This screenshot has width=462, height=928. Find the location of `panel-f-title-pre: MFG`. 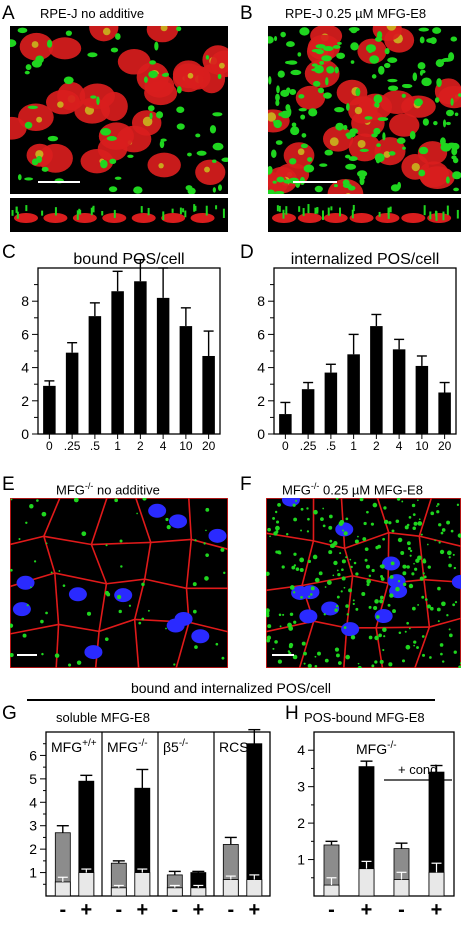

panel-f-title-pre: MFG is located at coordinates (296, 490).